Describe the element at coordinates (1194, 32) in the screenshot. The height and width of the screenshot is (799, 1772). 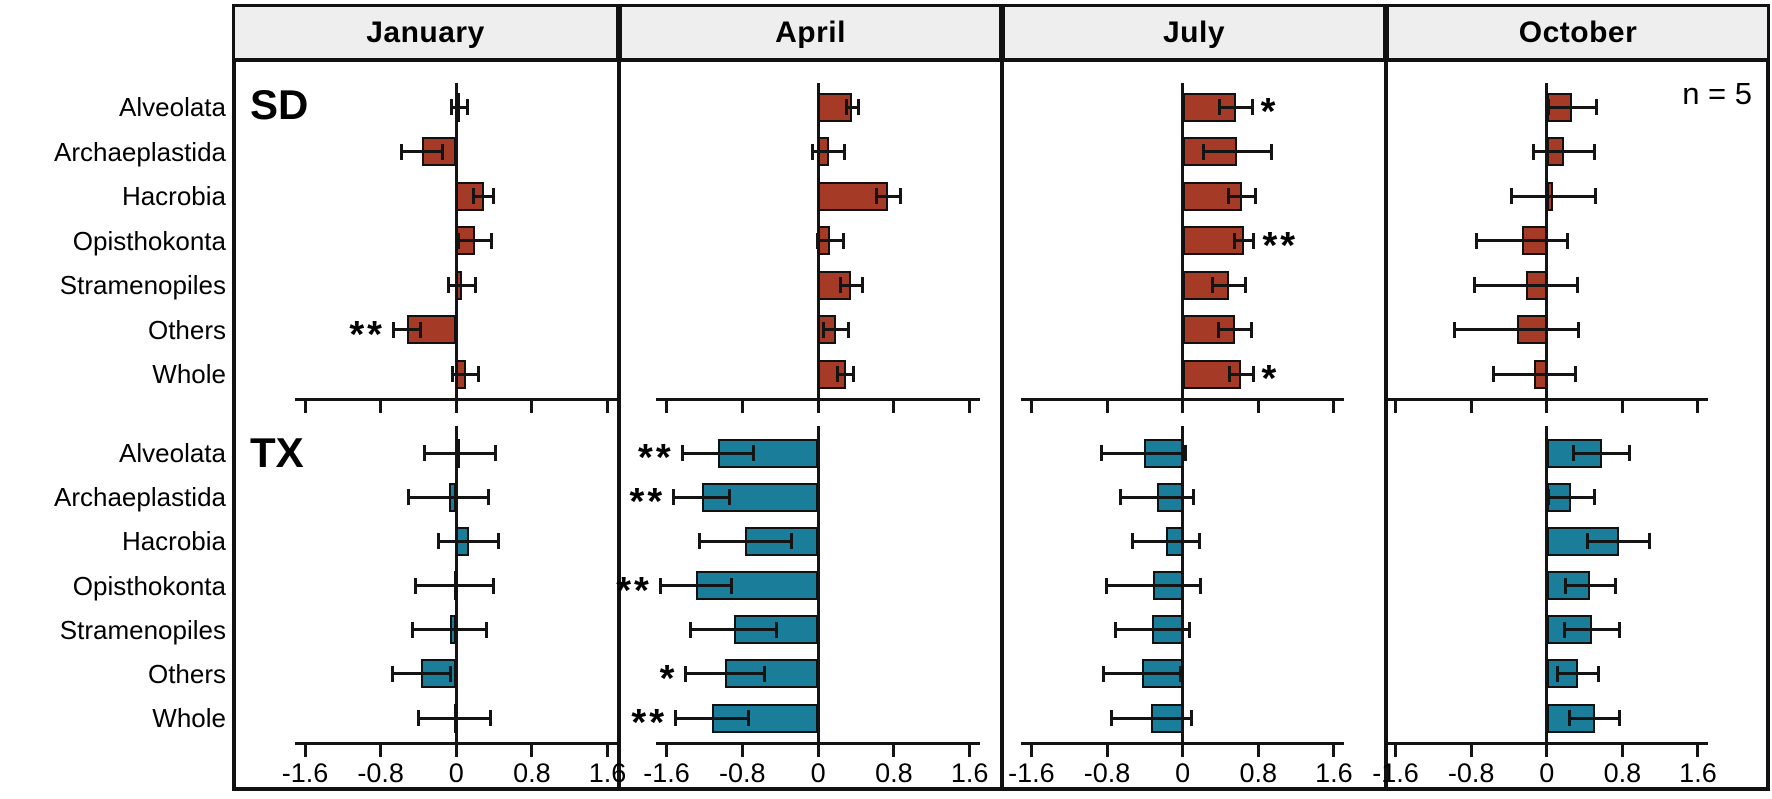
I see `column-header-july: July` at that location.